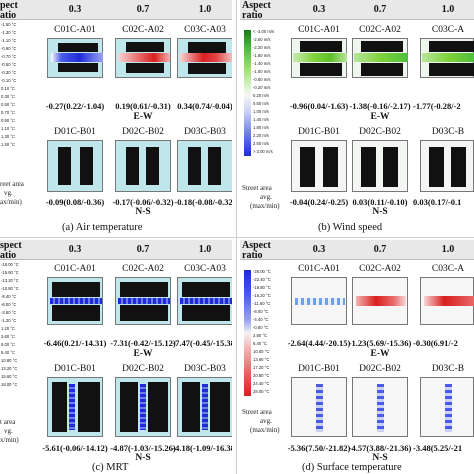 Image resolution: width=474 pixels, height=474 pixels. Describe the element at coordinates (110, 467) in the screenshot. I see `panel-caption: (c) MRT` at that location.